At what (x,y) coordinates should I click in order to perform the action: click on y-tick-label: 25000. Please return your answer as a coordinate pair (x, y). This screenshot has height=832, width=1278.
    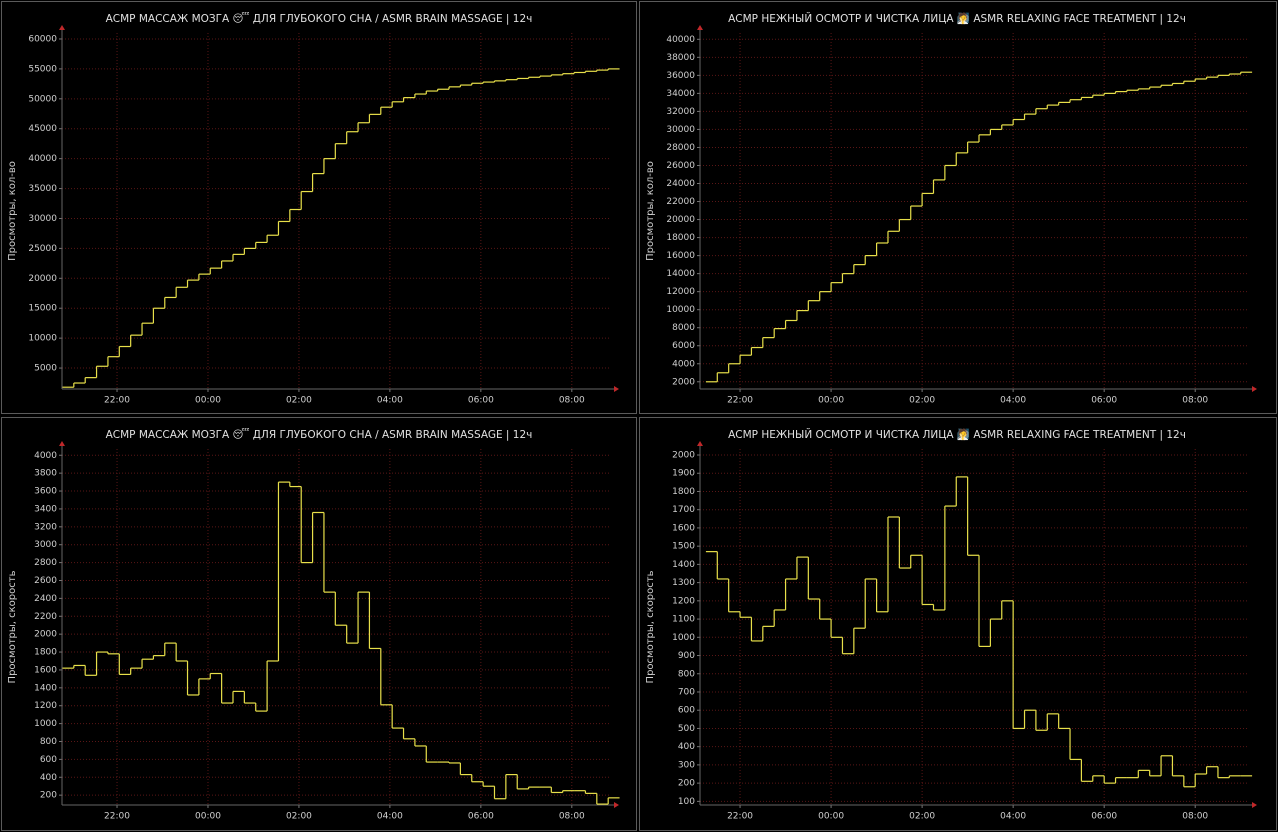
    Looking at the image, I should click on (42, 249).